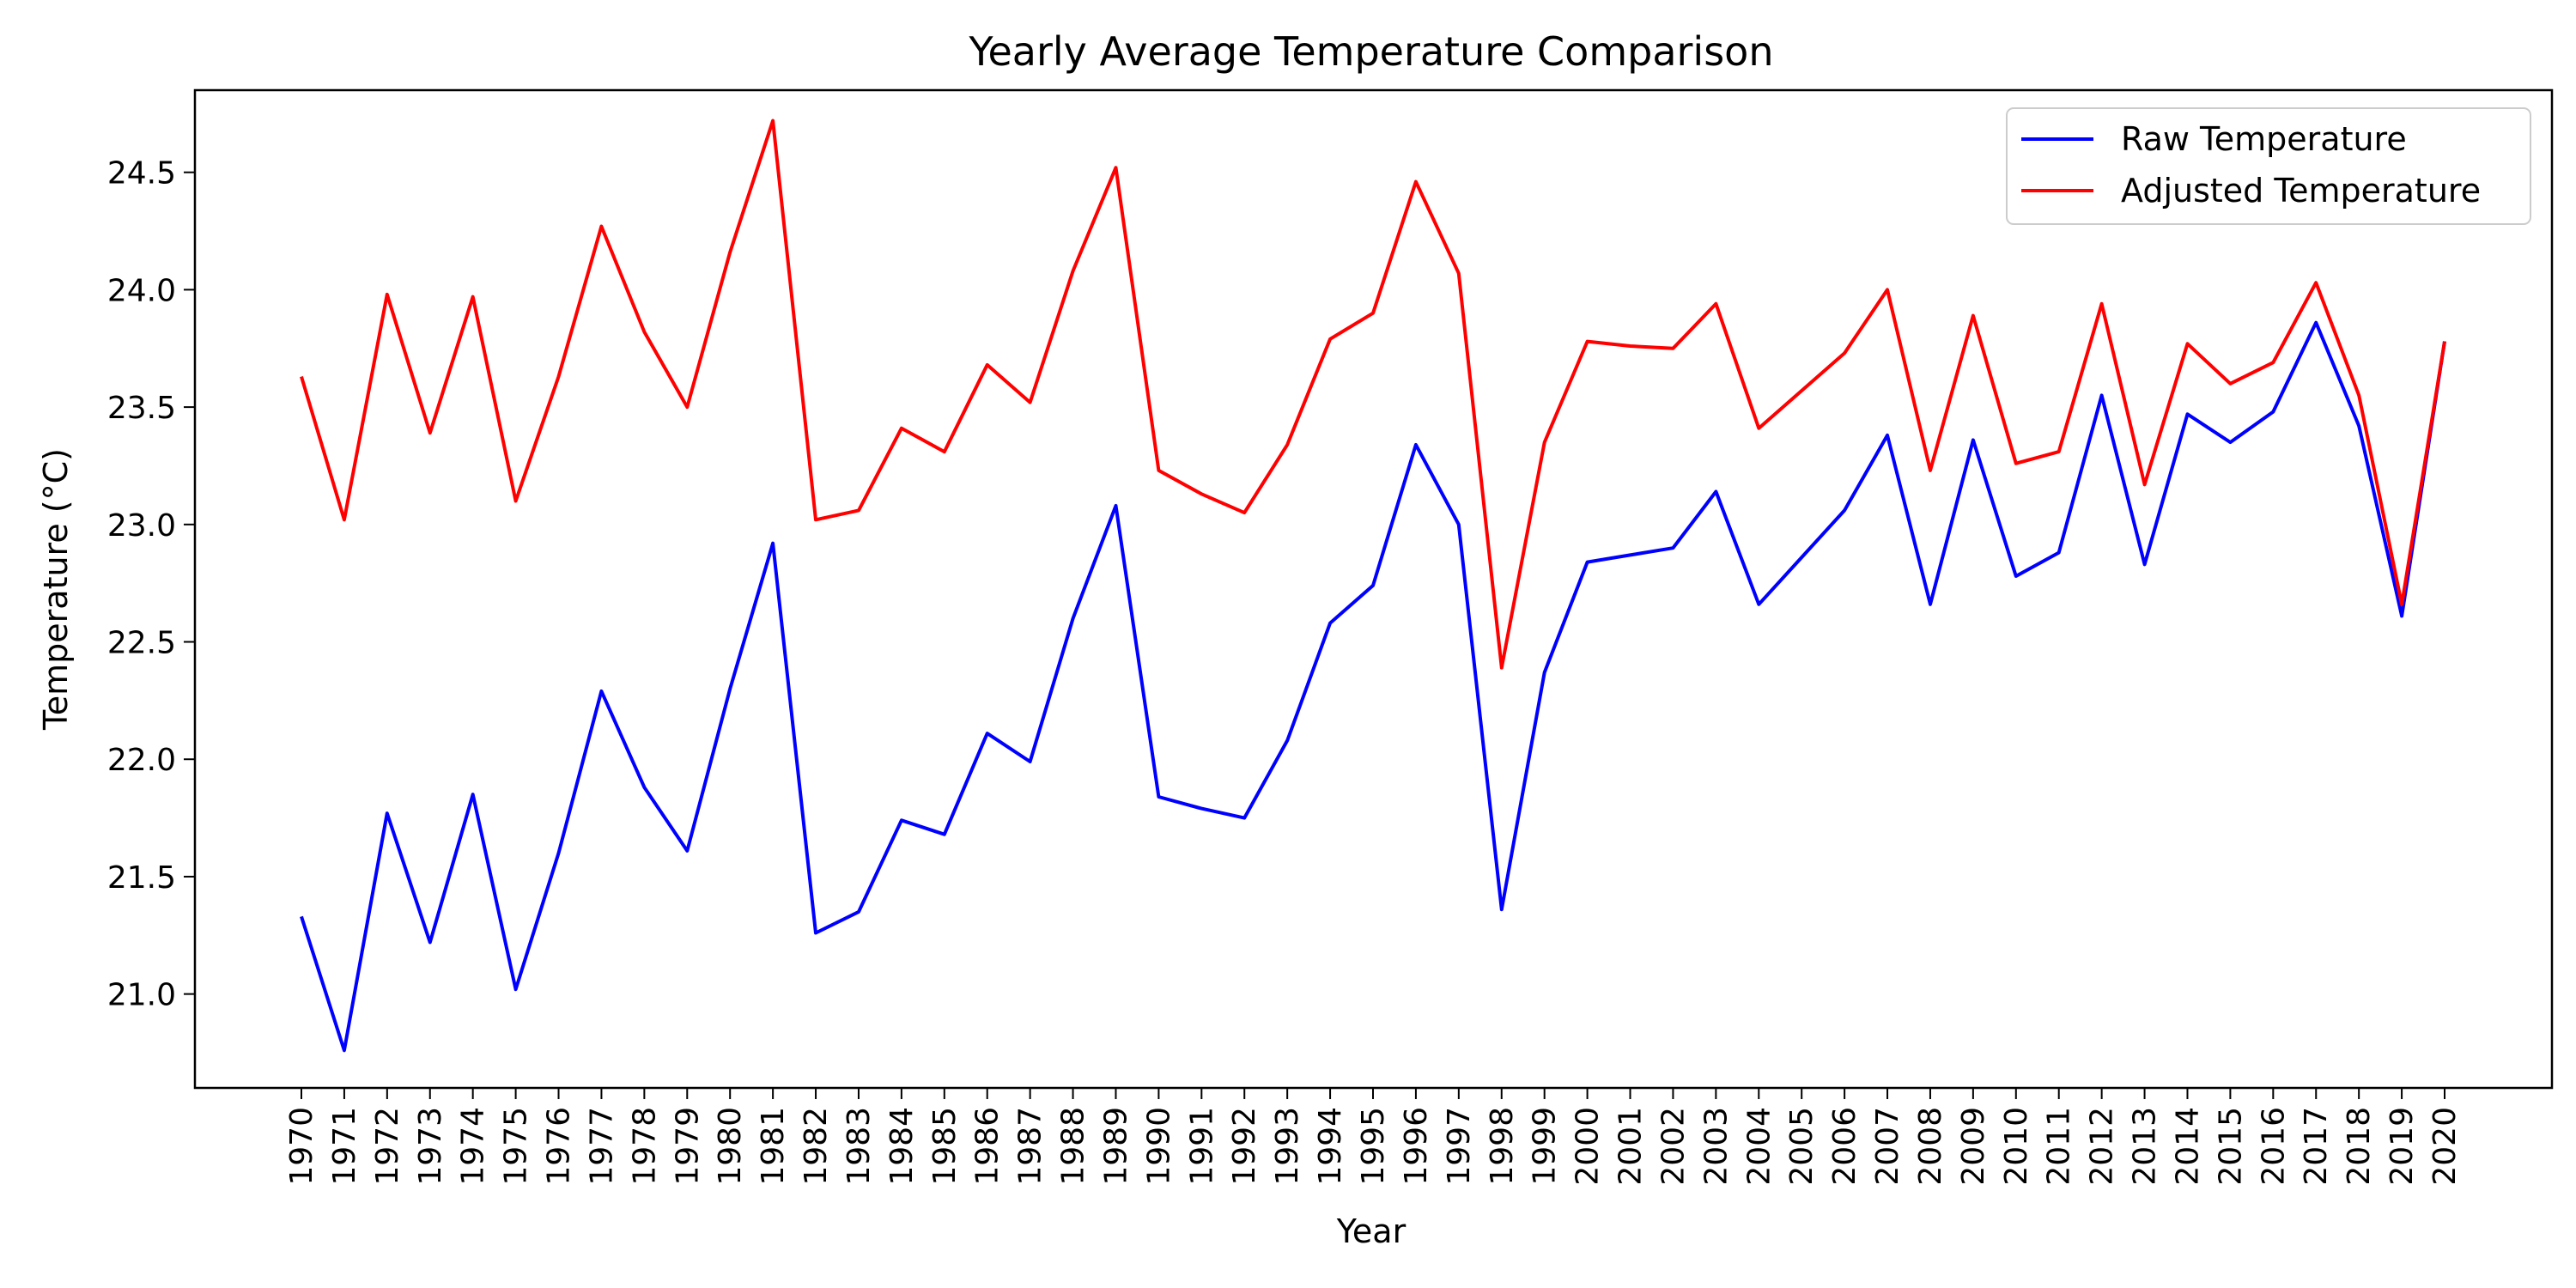 Image resolution: width=2576 pixels, height=1288 pixels. I want to click on x-tick-label: 2020, so click(2445, 1146).